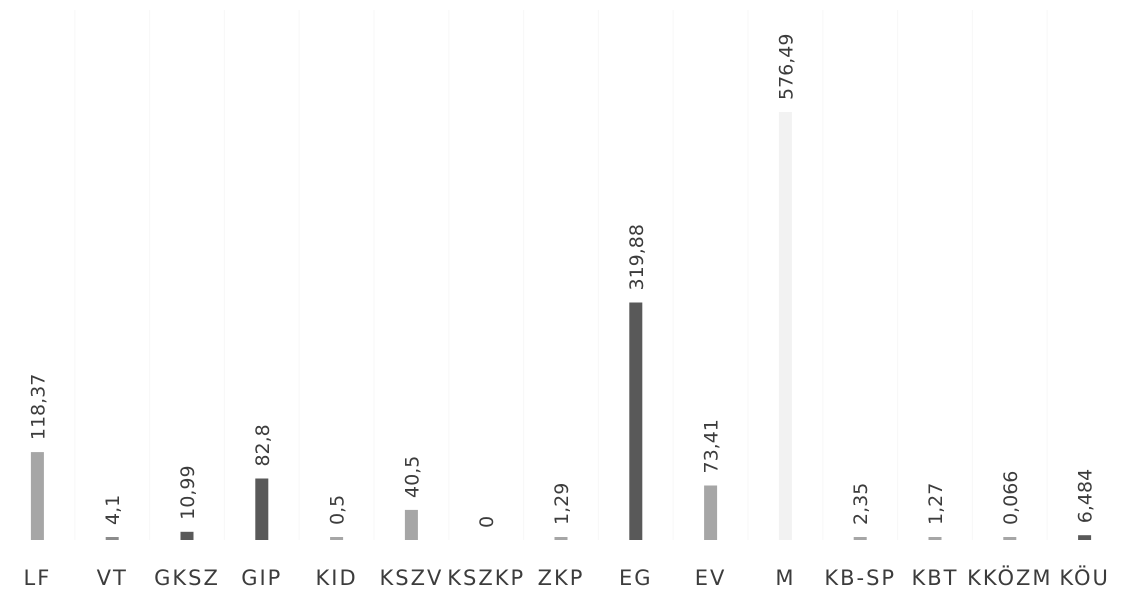 Image resolution: width=1122 pixels, height=591 pixels. I want to click on category-label: ZKP, so click(561, 578).